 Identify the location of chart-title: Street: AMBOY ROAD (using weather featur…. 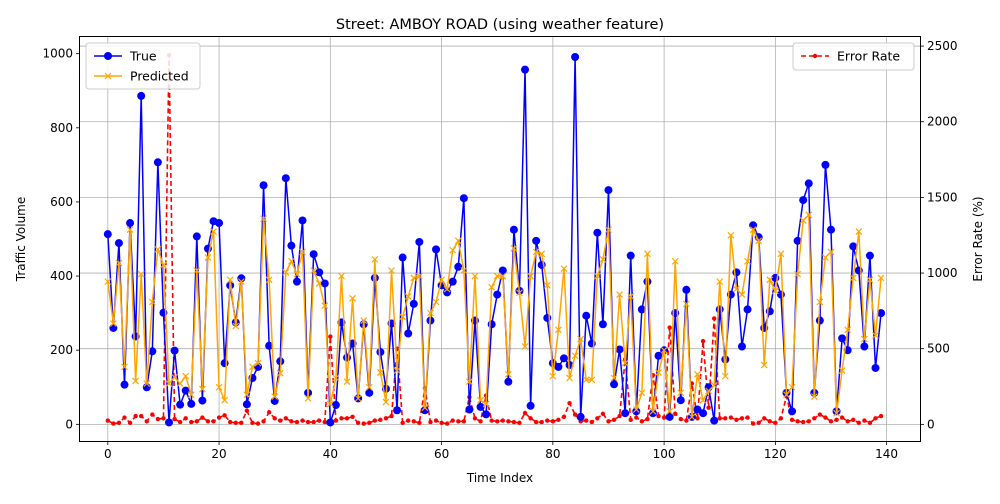
(500, 25).